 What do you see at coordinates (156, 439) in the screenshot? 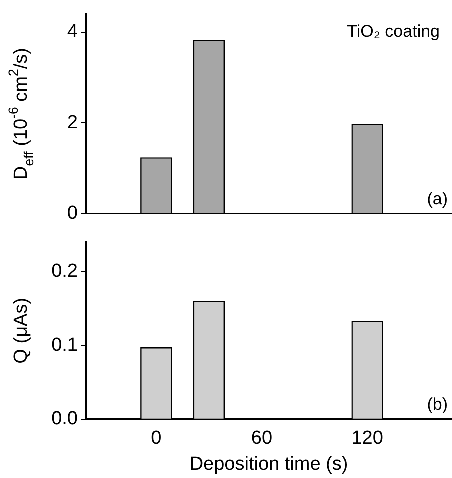
I see `x-tick-label: 0` at bounding box center [156, 439].